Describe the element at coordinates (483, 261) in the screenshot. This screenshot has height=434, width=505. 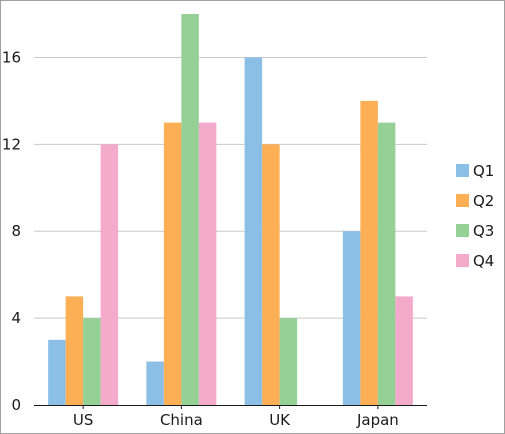
I see `legend-label-q4: Q4` at that location.